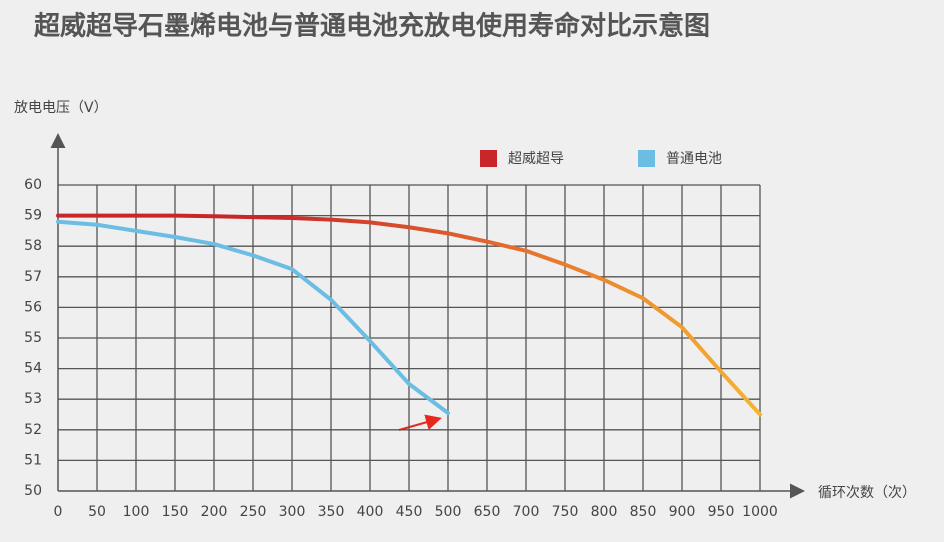 The image size is (944, 542). Describe the element at coordinates (33, 338) in the screenshot. I see `y-tick-label: 55` at that location.